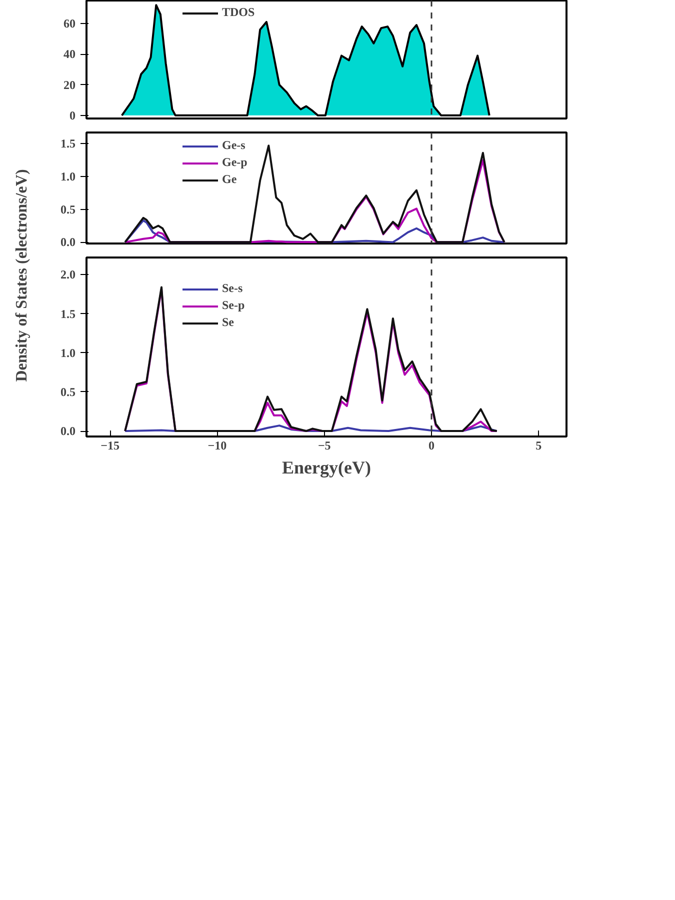  I want to click on y-tick-label: 20, so click(70, 85).